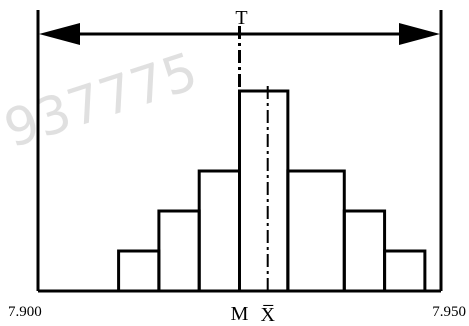 This screenshot has height=326, width=469. I want to click on center-label: M, so click(240, 314).